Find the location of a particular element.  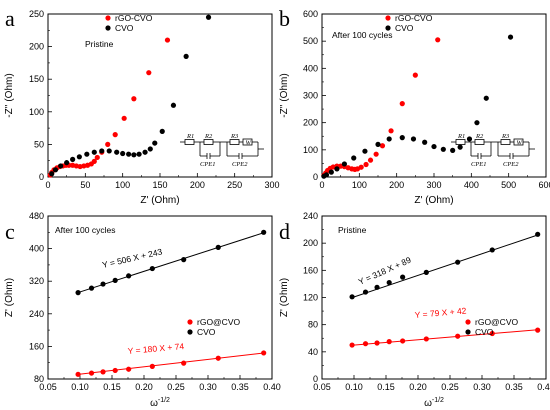

legend-entry: rGO@CVO is located at coordinates (496, 322).